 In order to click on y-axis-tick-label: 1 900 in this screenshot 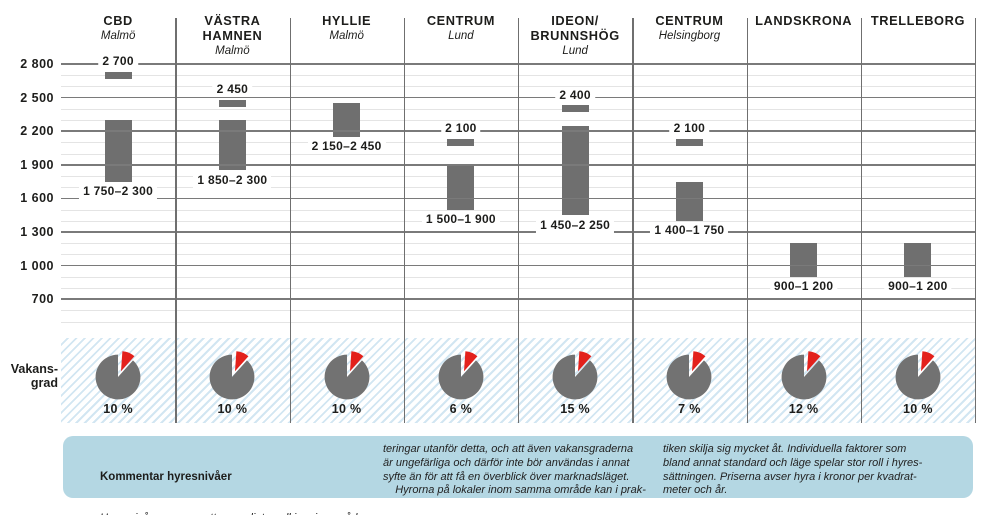, I will do `click(37, 164)`.